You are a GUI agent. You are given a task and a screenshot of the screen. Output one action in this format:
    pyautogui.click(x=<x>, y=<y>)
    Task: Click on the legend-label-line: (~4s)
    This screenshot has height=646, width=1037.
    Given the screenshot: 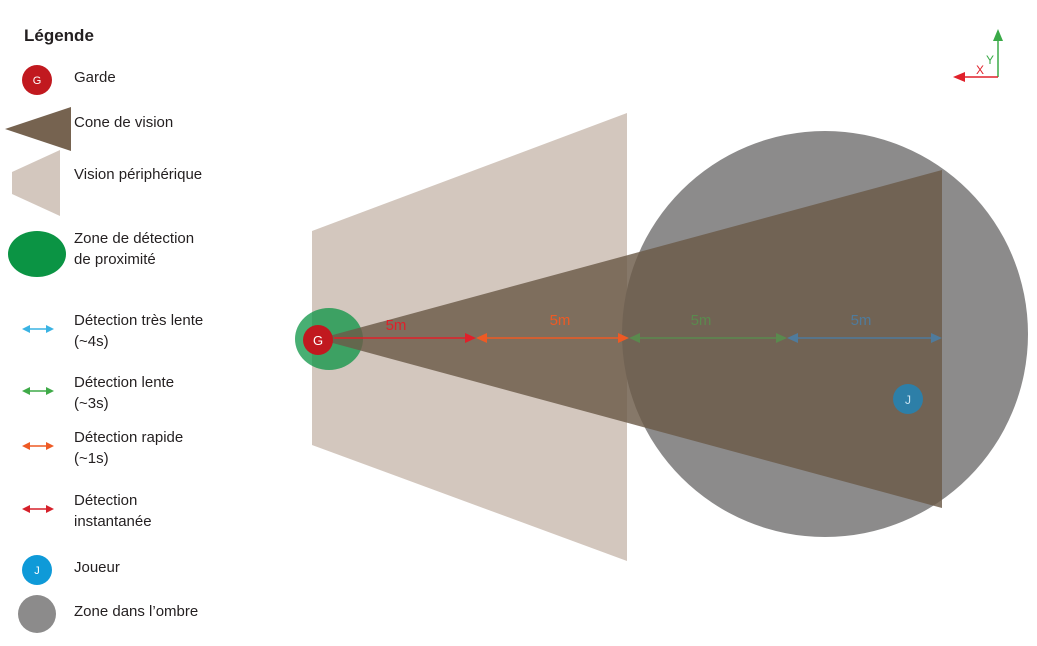 What is the action you would take?
    pyautogui.click(x=91, y=341)
    